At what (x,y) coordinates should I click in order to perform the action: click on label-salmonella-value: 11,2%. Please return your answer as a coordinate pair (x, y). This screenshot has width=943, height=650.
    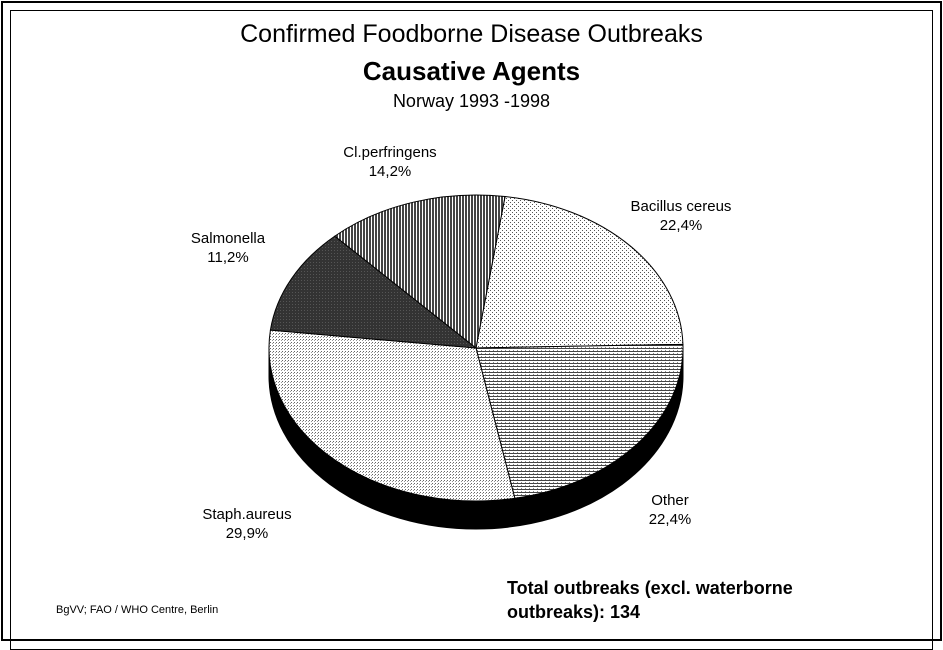
    Looking at the image, I should click on (228, 257).